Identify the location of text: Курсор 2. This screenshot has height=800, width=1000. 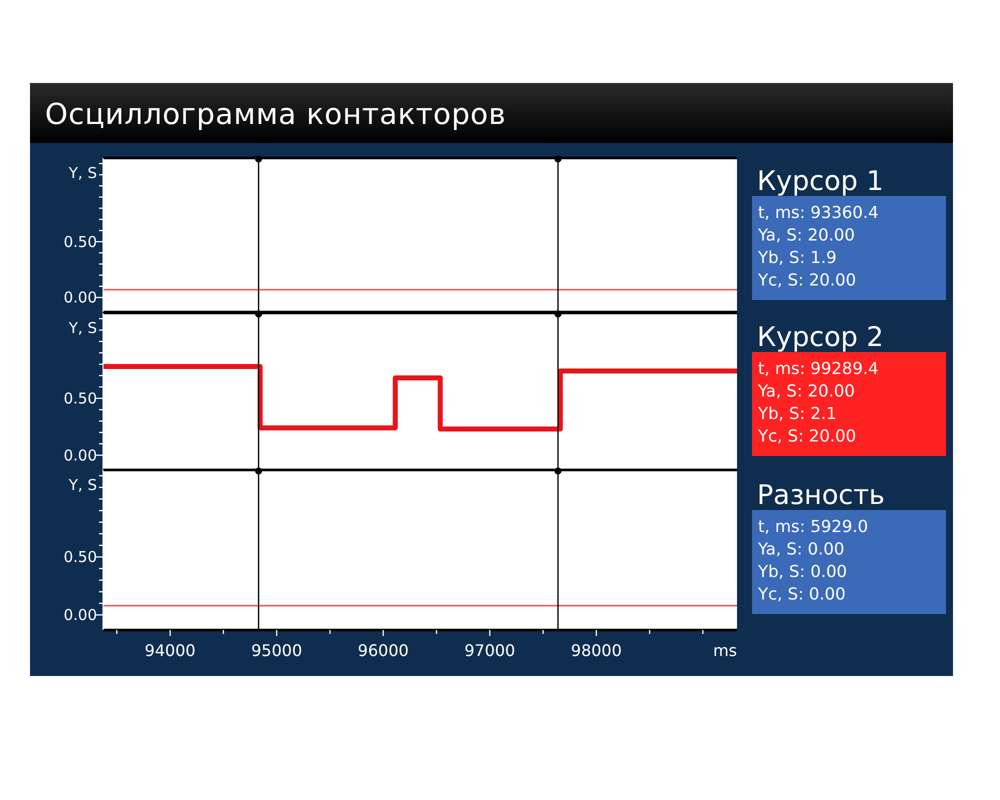
(820, 337).